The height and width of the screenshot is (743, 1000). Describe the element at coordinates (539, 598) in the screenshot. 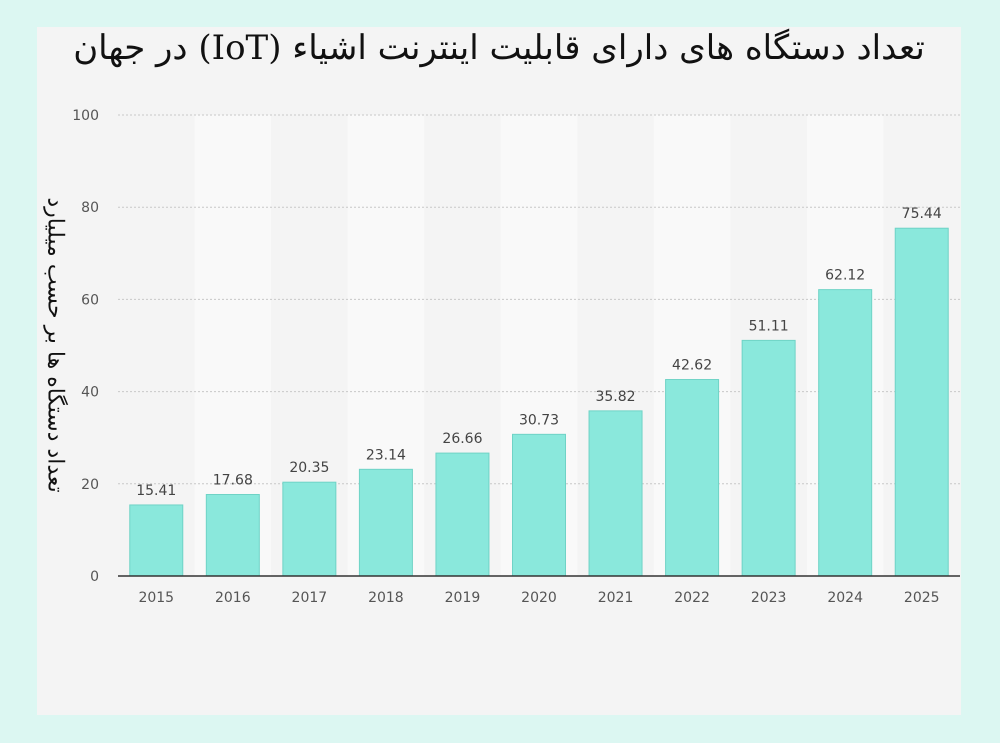

I see `x-tick-label: 2020` at that location.